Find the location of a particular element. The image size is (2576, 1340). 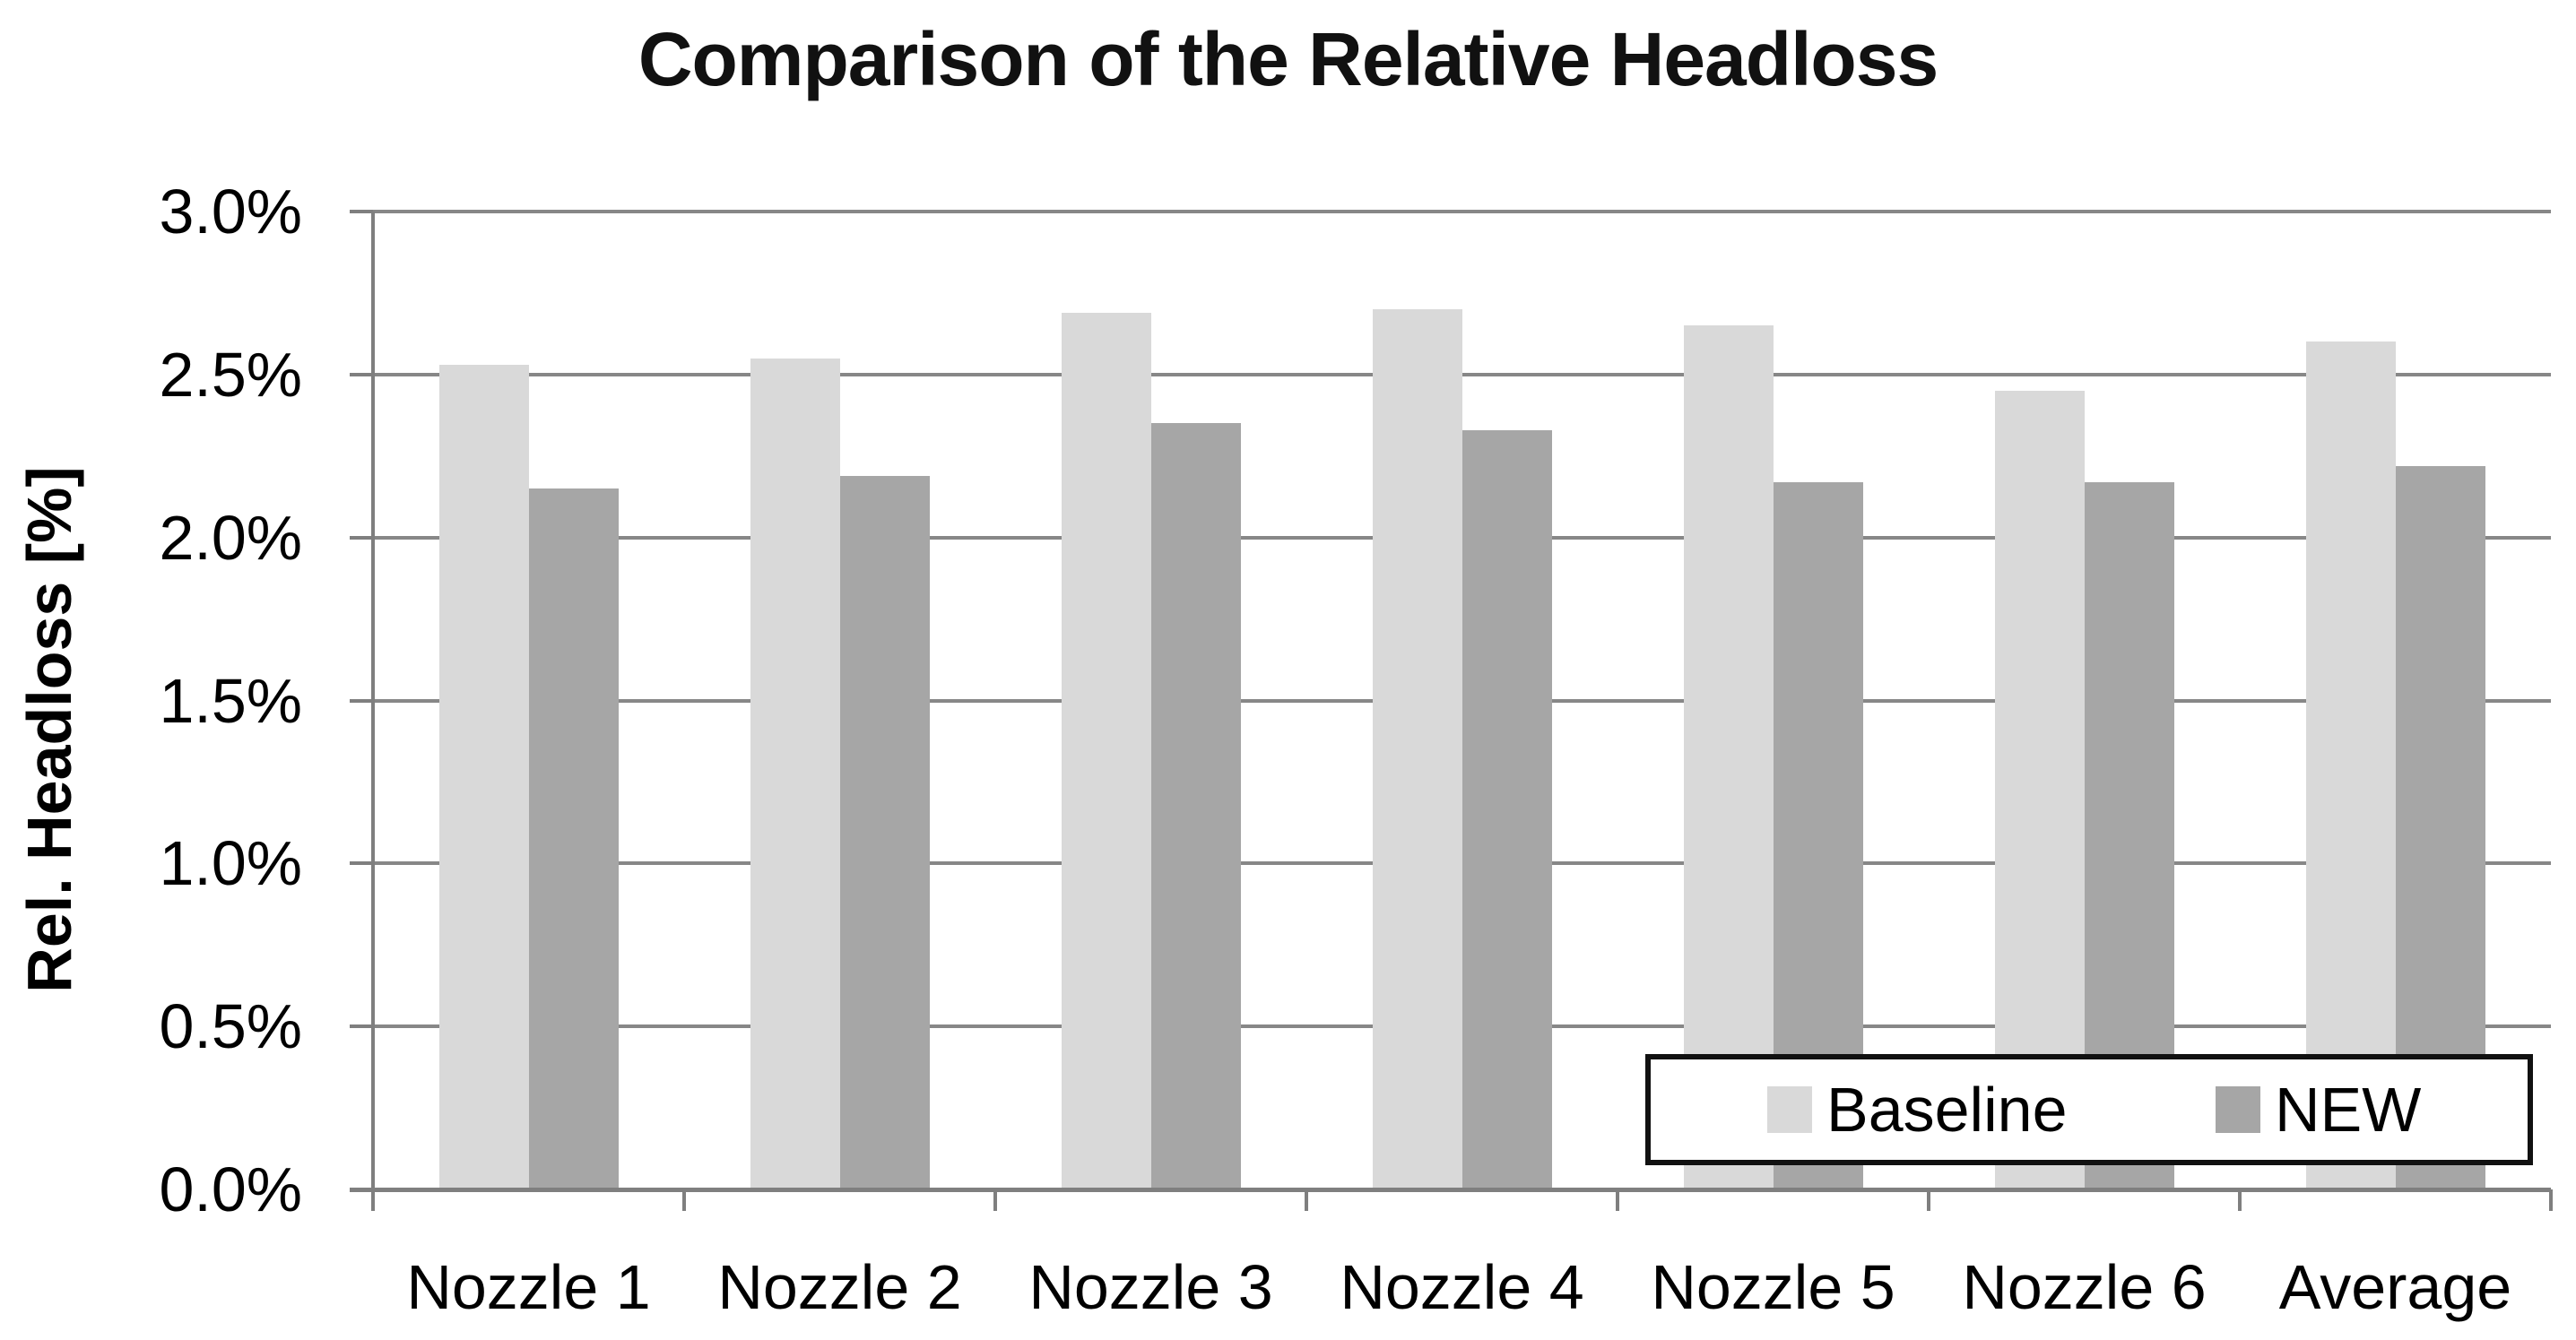

legend-swatch-baseline is located at coordinates (1789, 1109).